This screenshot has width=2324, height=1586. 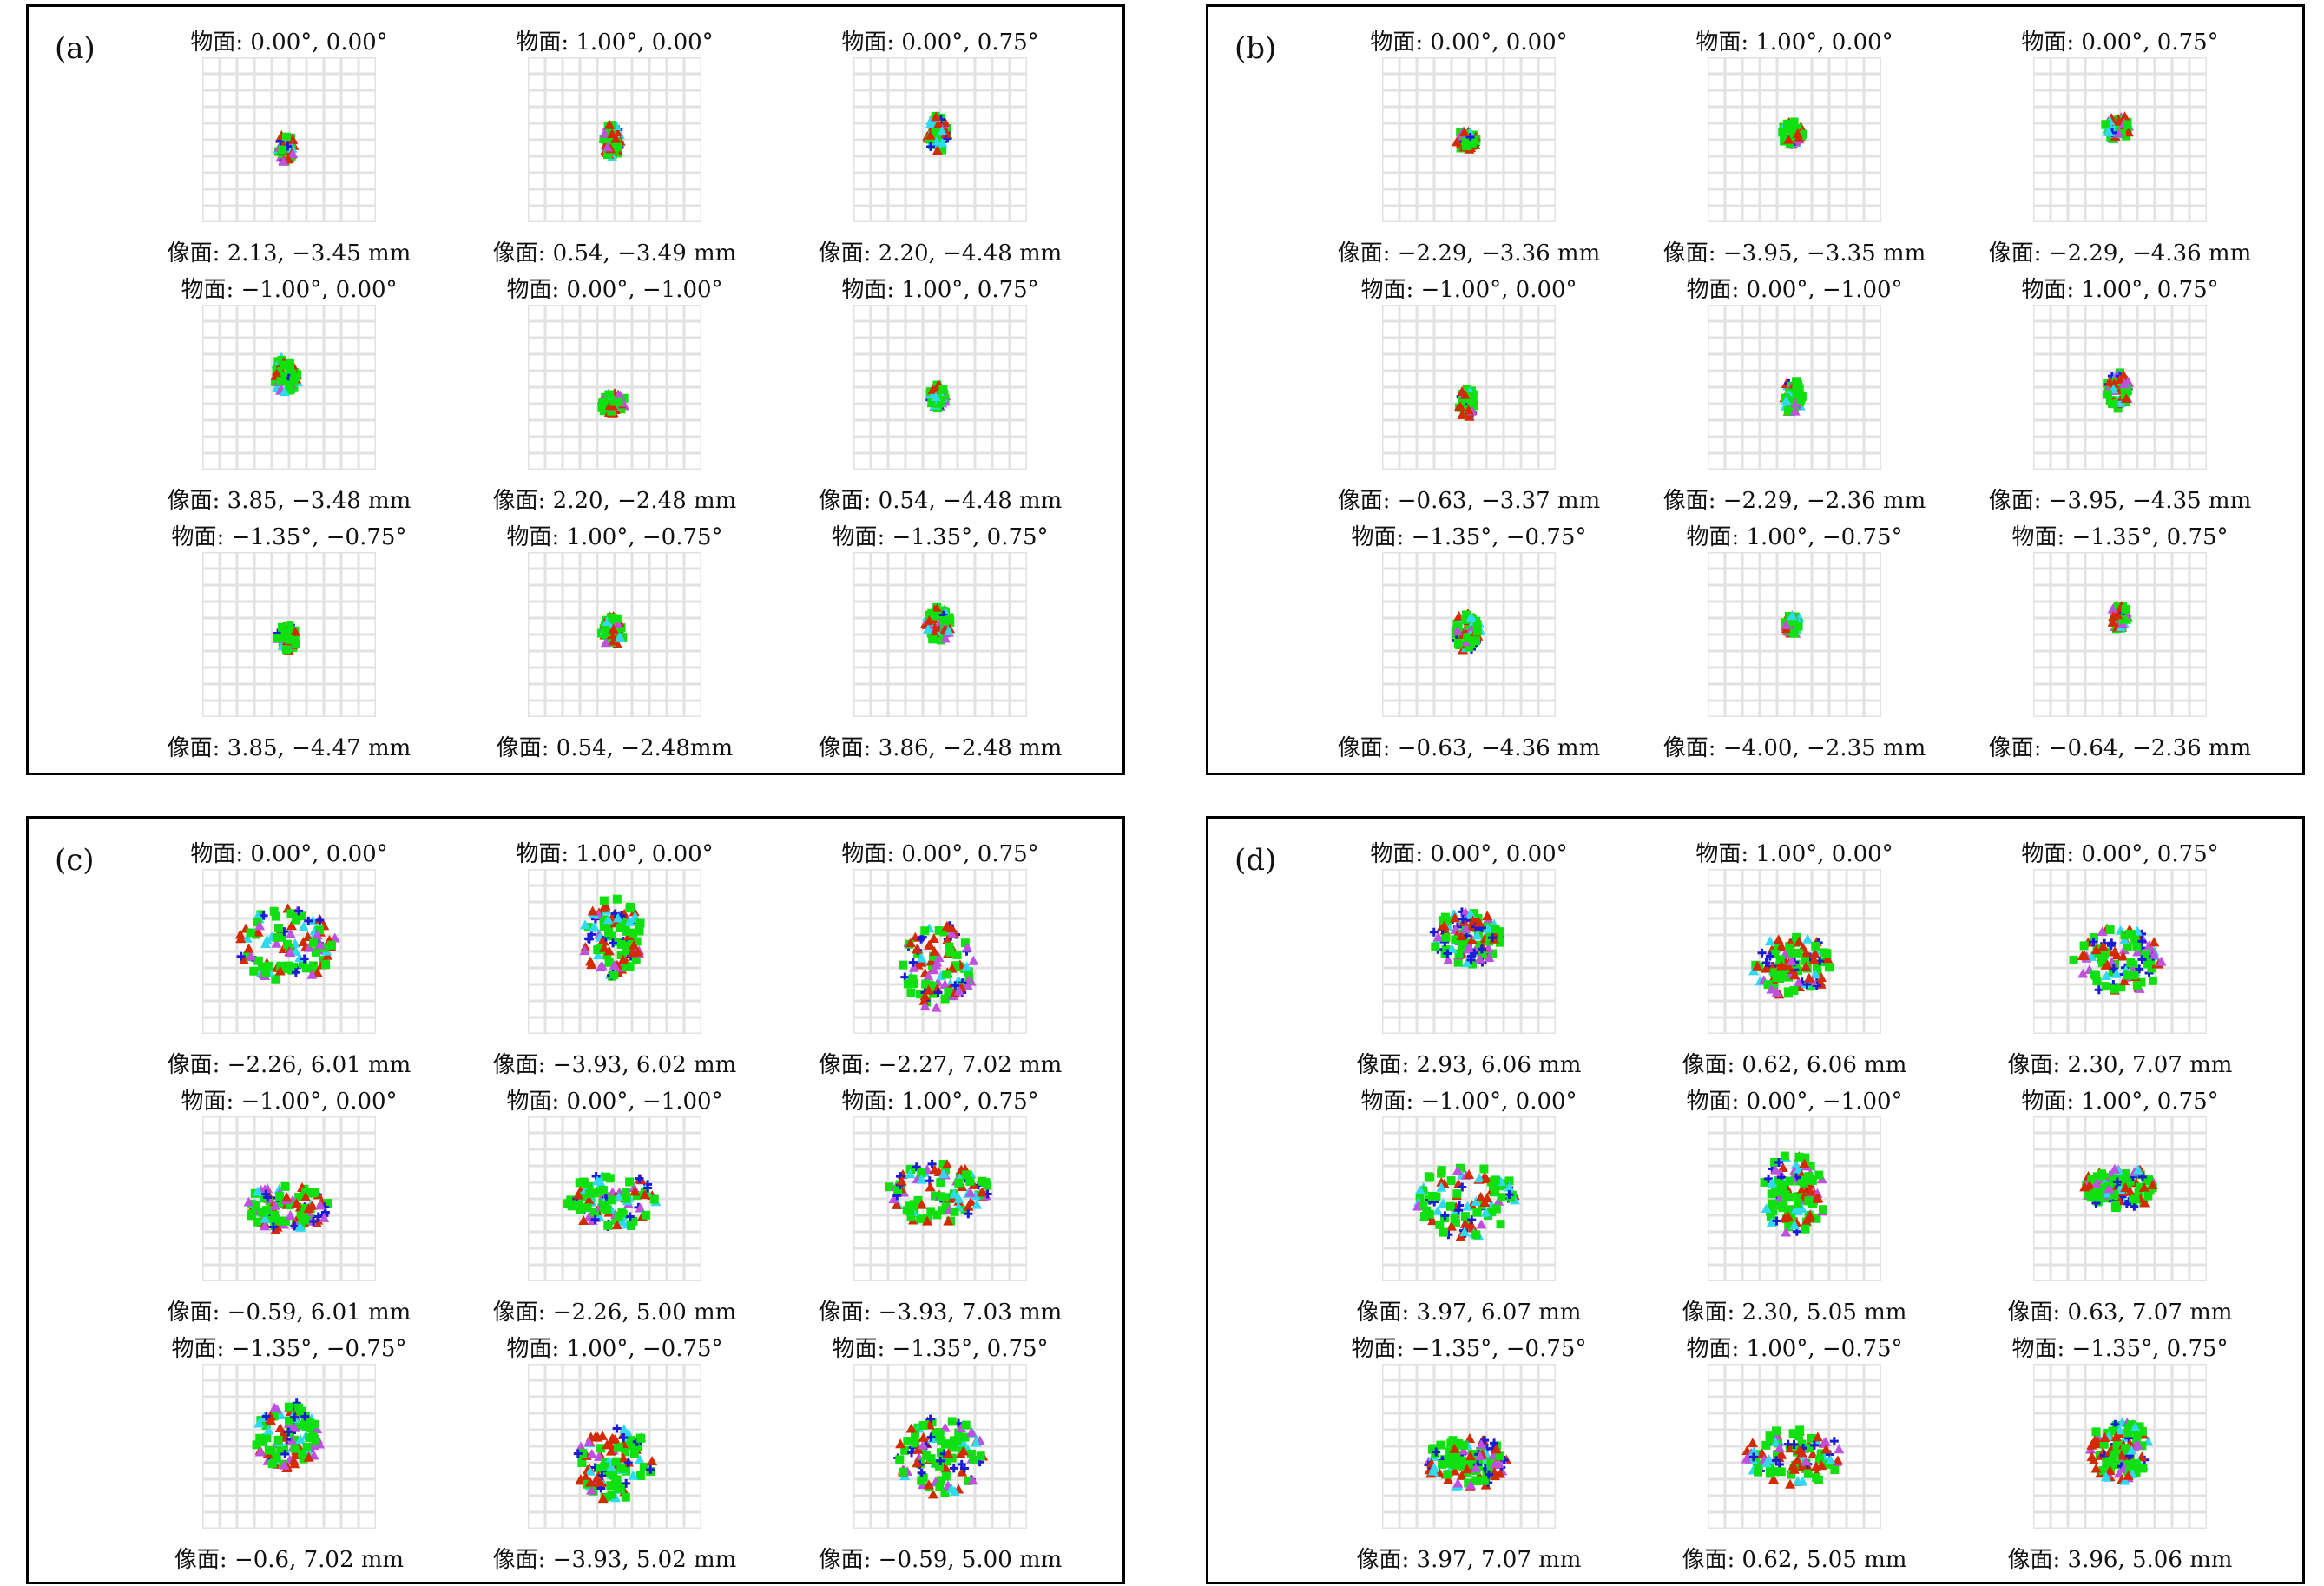 I want to click on image-position-label: 像面: −2.26, 6.01 mm, so click(x=289, y=1065).